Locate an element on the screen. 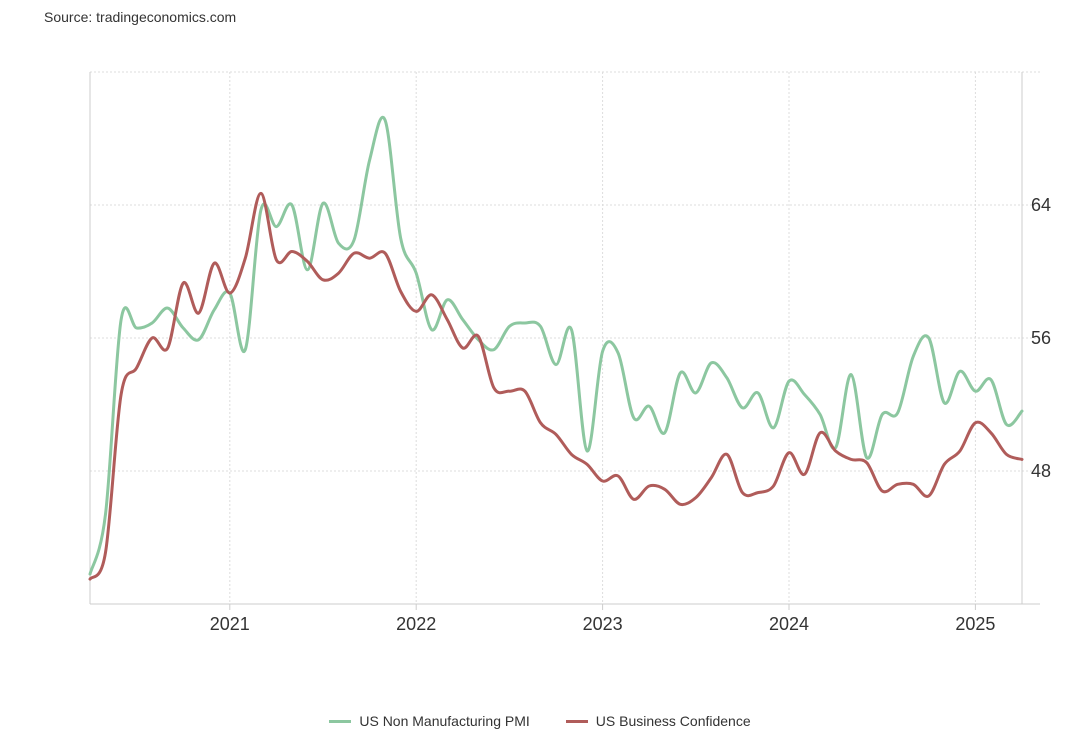  legend-label-pmi: US Non Manufacturing PMI is located at coordinates (444, 721).